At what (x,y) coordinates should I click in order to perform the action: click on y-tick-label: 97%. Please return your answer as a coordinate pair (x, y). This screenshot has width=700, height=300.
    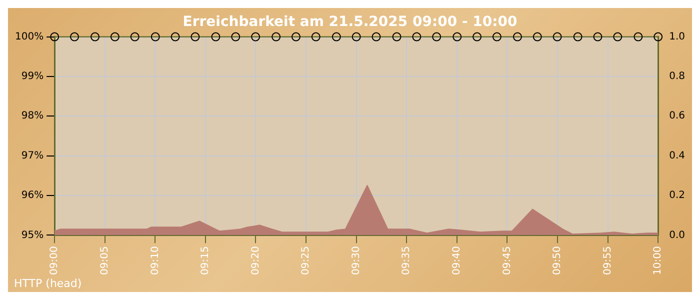
    Looking at the image, I should click on (32, 156).